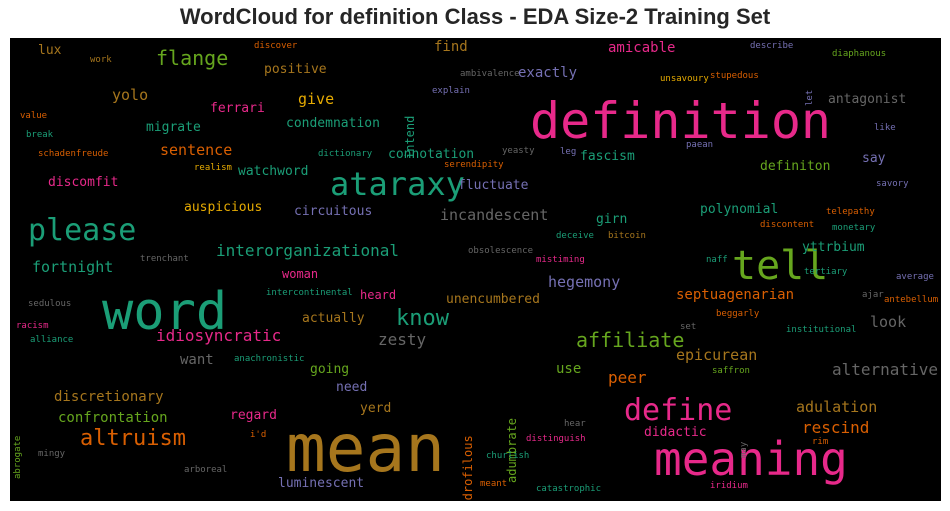 The width and height of the screenshot is (950, 511). Describe the element at coordinates (735, 295) in the screenshot. I see `cloud-word-septuagenarian: septuagenarian` at that location.